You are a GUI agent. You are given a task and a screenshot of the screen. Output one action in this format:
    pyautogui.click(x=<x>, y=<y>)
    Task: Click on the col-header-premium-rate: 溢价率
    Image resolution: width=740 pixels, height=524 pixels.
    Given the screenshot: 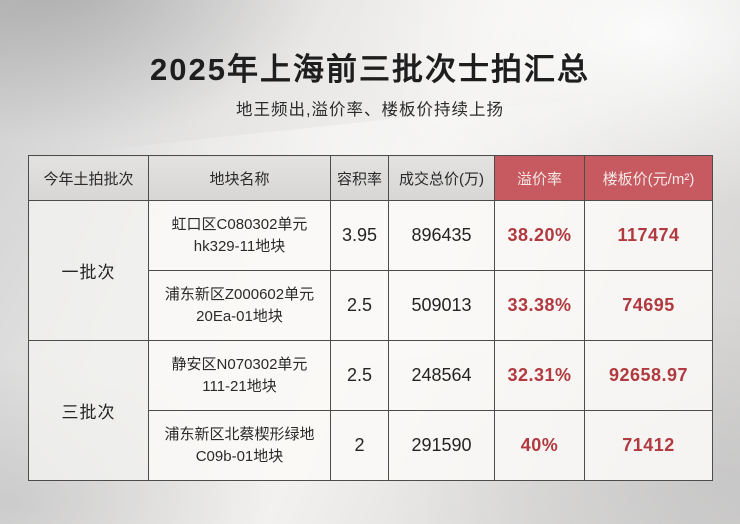 What is the action you would take?
    pyautogui.click(x=539, y=178)
    